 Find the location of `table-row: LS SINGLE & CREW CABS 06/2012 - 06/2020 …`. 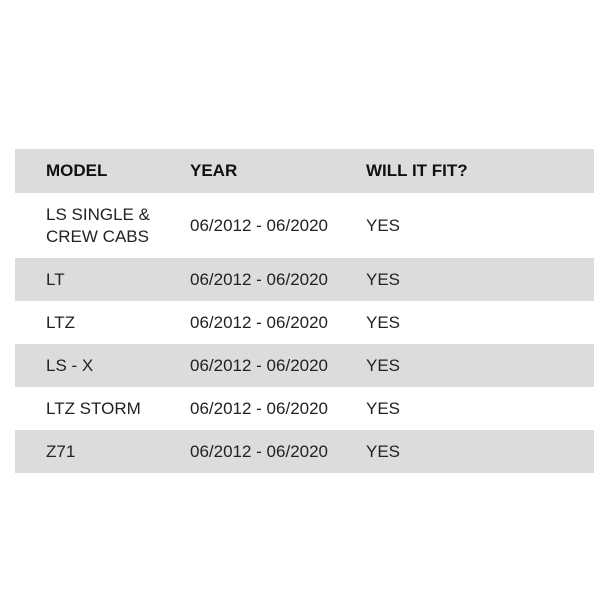

table-row: LS SINGLE & CREW CABS 06/2012 - 06/2020 … is located at coordinates (304, 225).